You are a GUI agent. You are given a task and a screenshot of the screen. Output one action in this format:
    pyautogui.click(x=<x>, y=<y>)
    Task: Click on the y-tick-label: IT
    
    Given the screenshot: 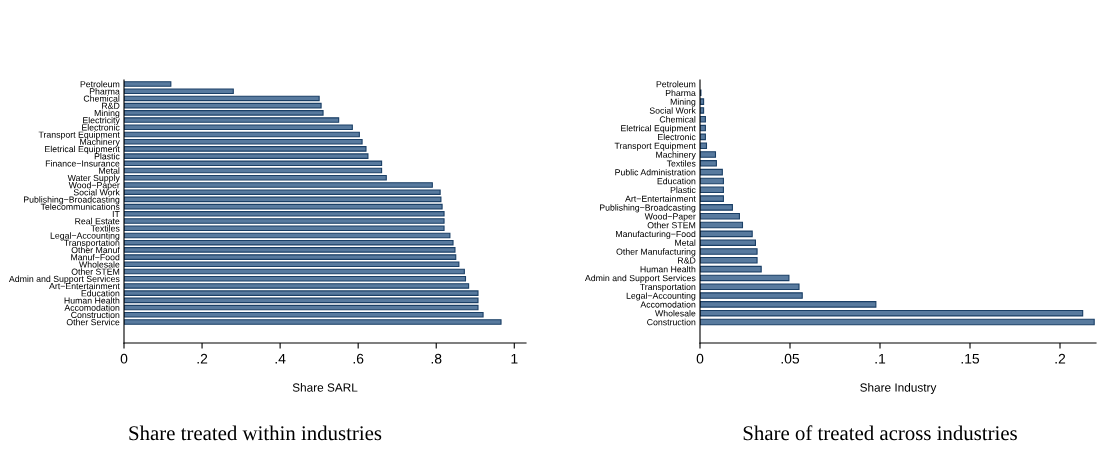 What is the action you would take?
    pyautogui.click(x=116, y=213)
    